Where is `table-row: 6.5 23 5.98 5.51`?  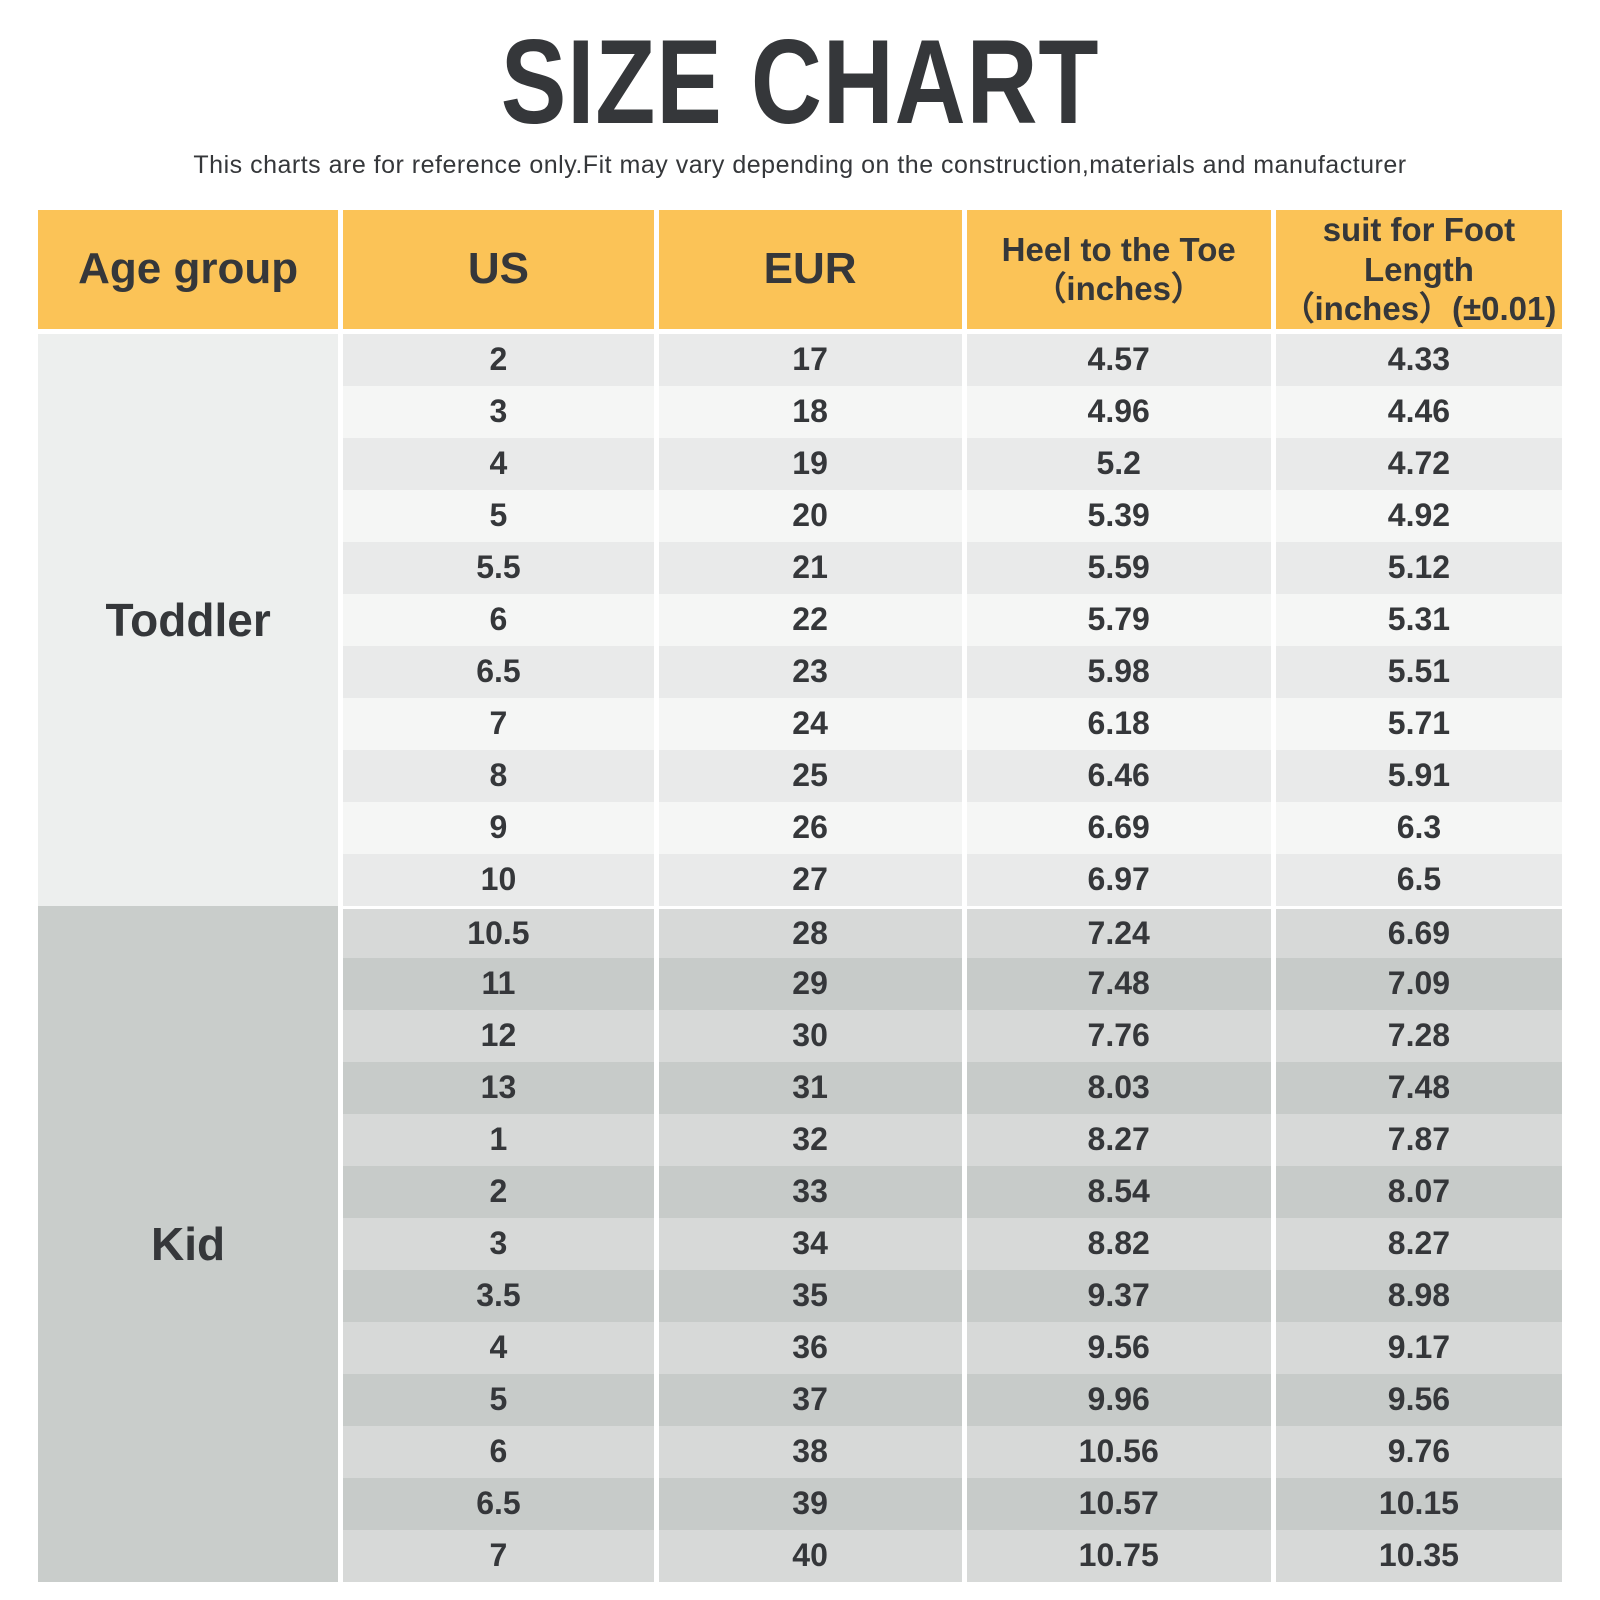
table-row: 6.5 23 5.98 5.51 is located at coordinates (800, 671).